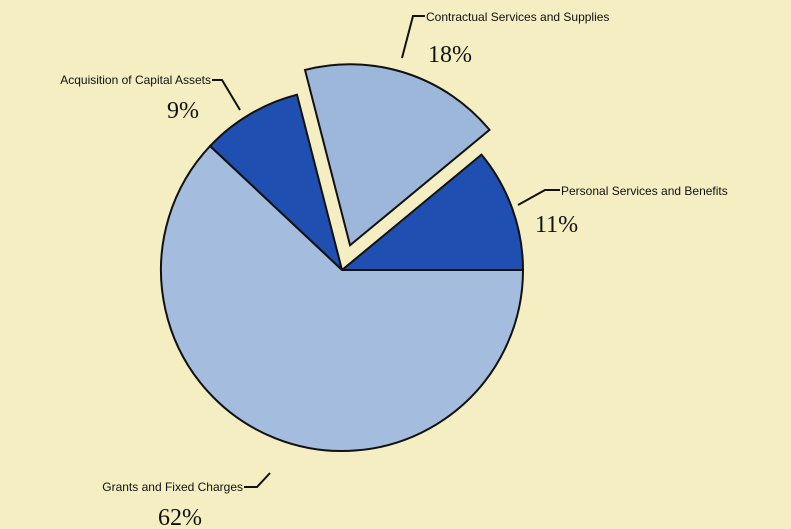  I want to click on slice-value-grants-and-fixed-charges: 62%, so click(180, 517).